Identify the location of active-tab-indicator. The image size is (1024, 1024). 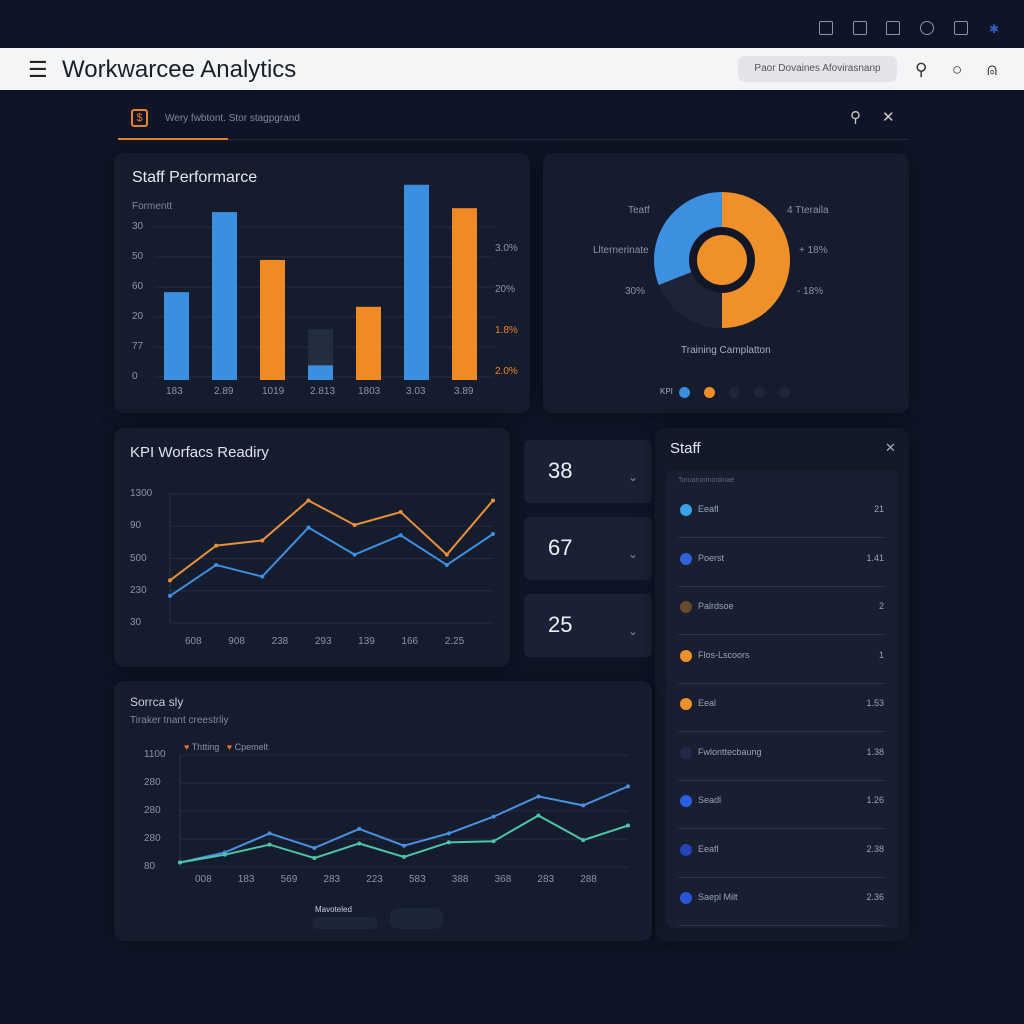
(173, 139).